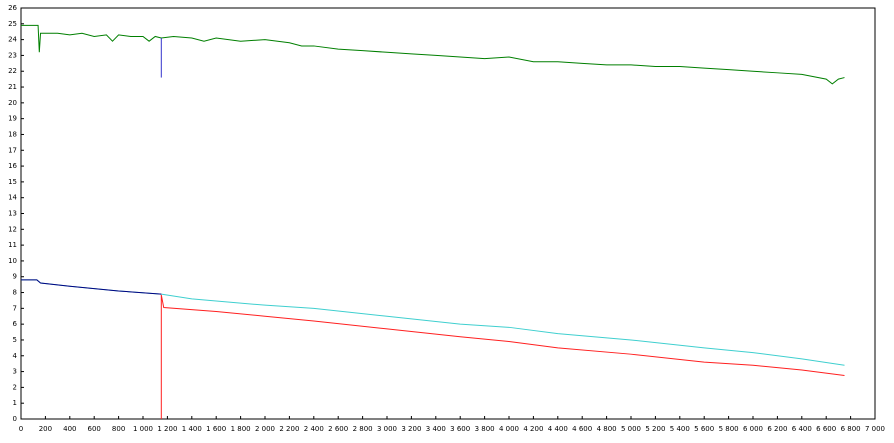 This screenshot has width=894, height=443. I want to click on y-tick-label: 13, so click(12, 214).